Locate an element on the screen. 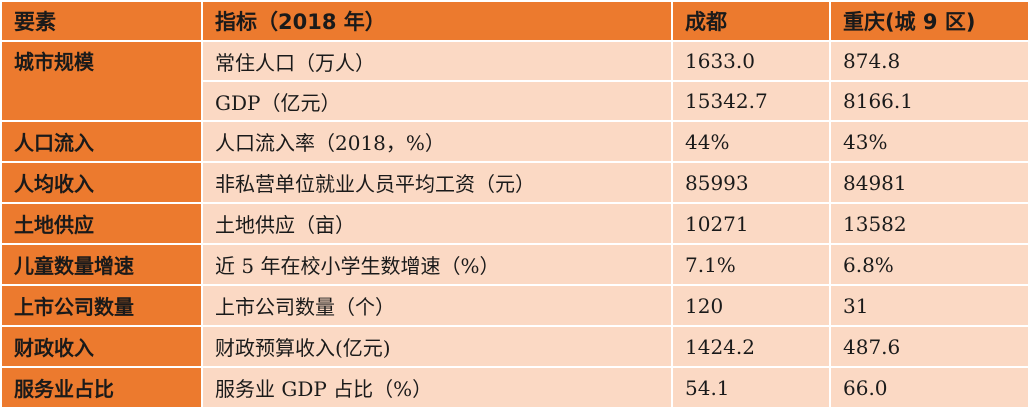  header-factor: 要素 is located at coordinates (101, 21).